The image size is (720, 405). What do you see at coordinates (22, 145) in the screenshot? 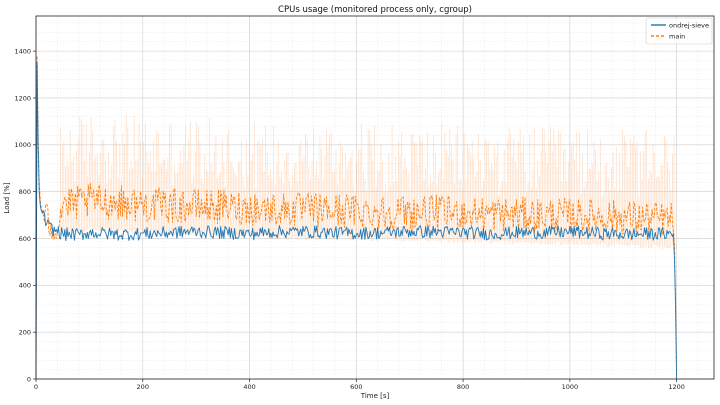
I see `y-tick-label: 1000` at bounding box center [22, 145].